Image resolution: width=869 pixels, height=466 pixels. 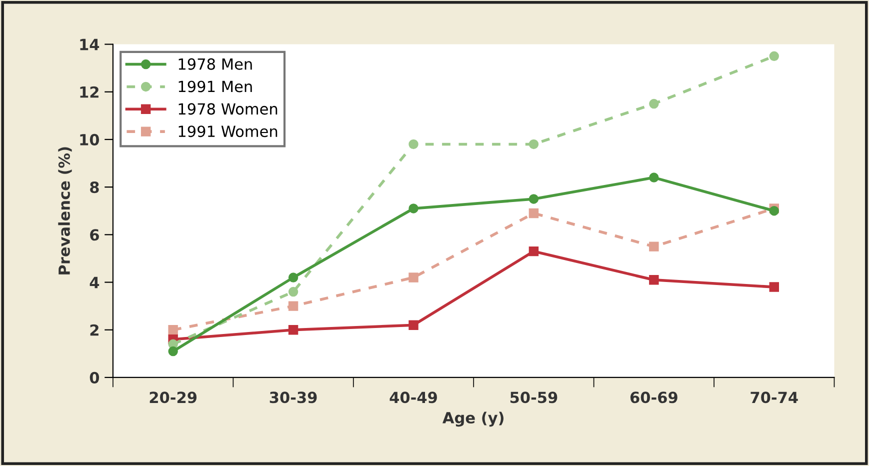 What do you see at coordinates (94, 235) in the screenshot?
I see `y-tick-label: 6` at bounding box center [94, 235].